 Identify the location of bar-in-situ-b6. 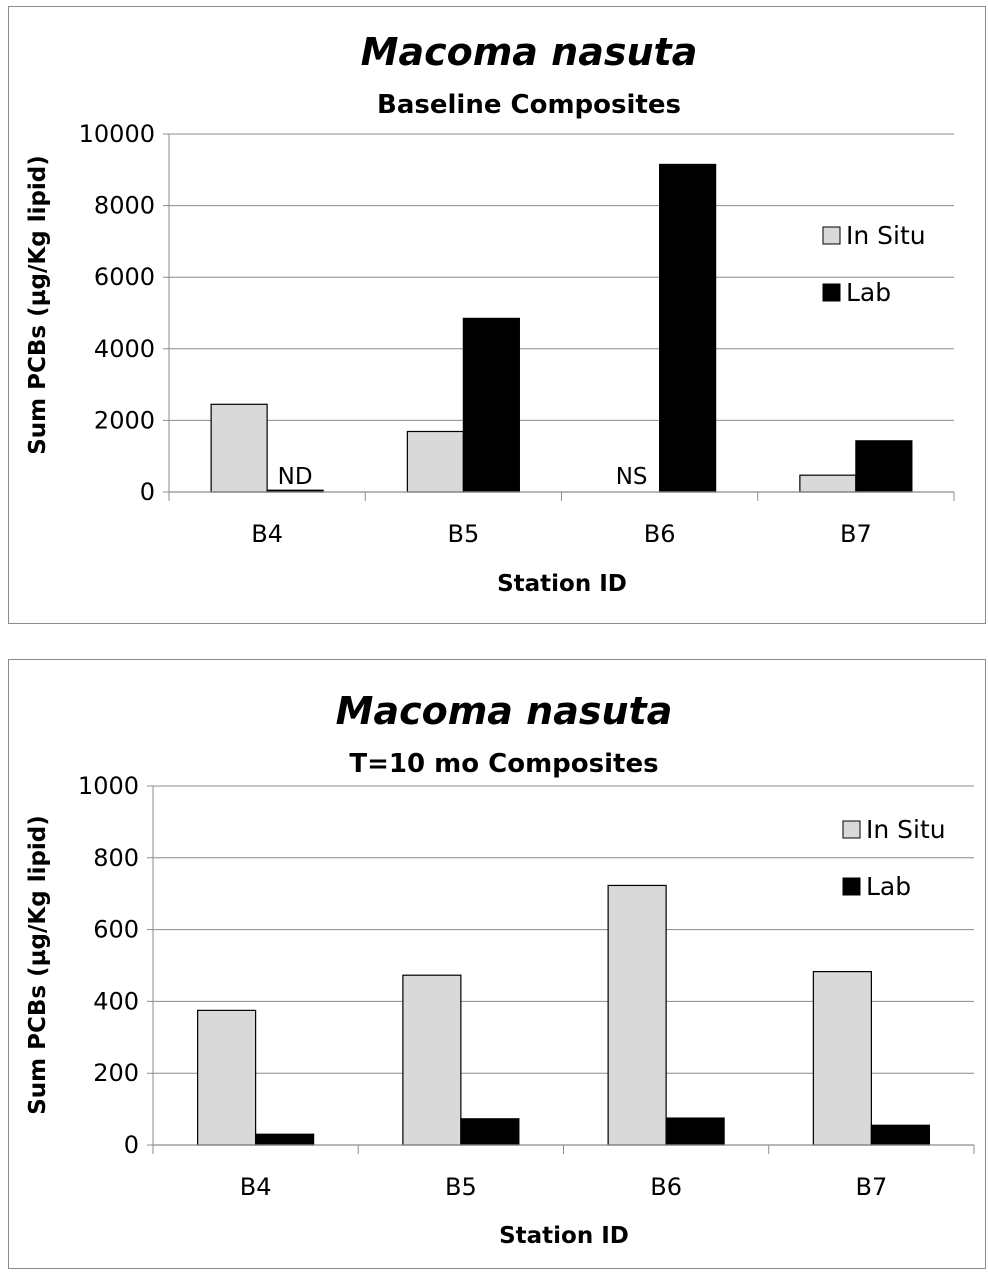
(637, 1015).